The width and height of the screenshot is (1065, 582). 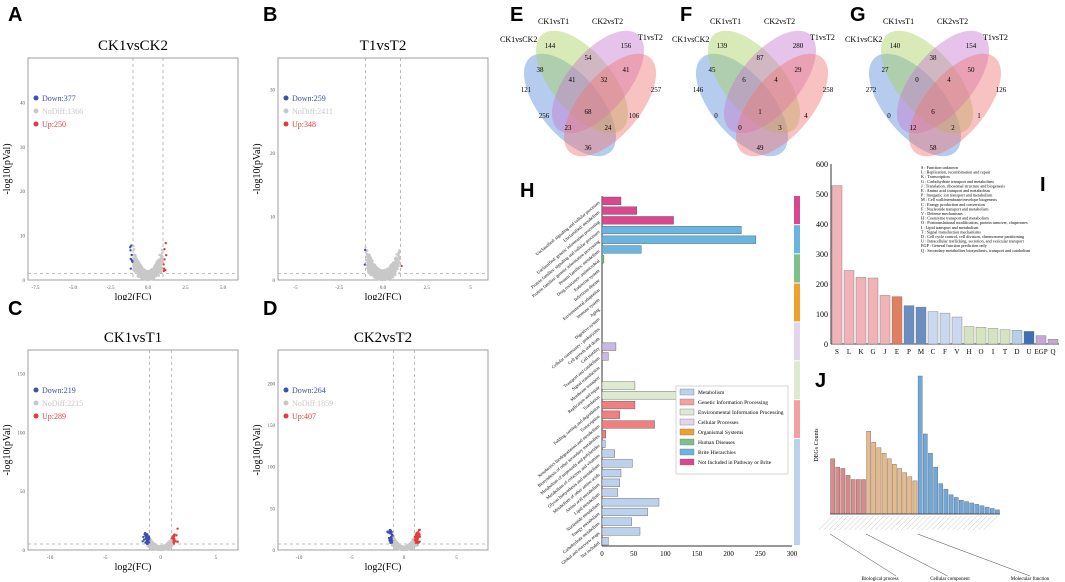 What do you see at coordinates (858, 15) in the screenshot?
I see `panel-label-g: G` at bounding box center [858, 15].